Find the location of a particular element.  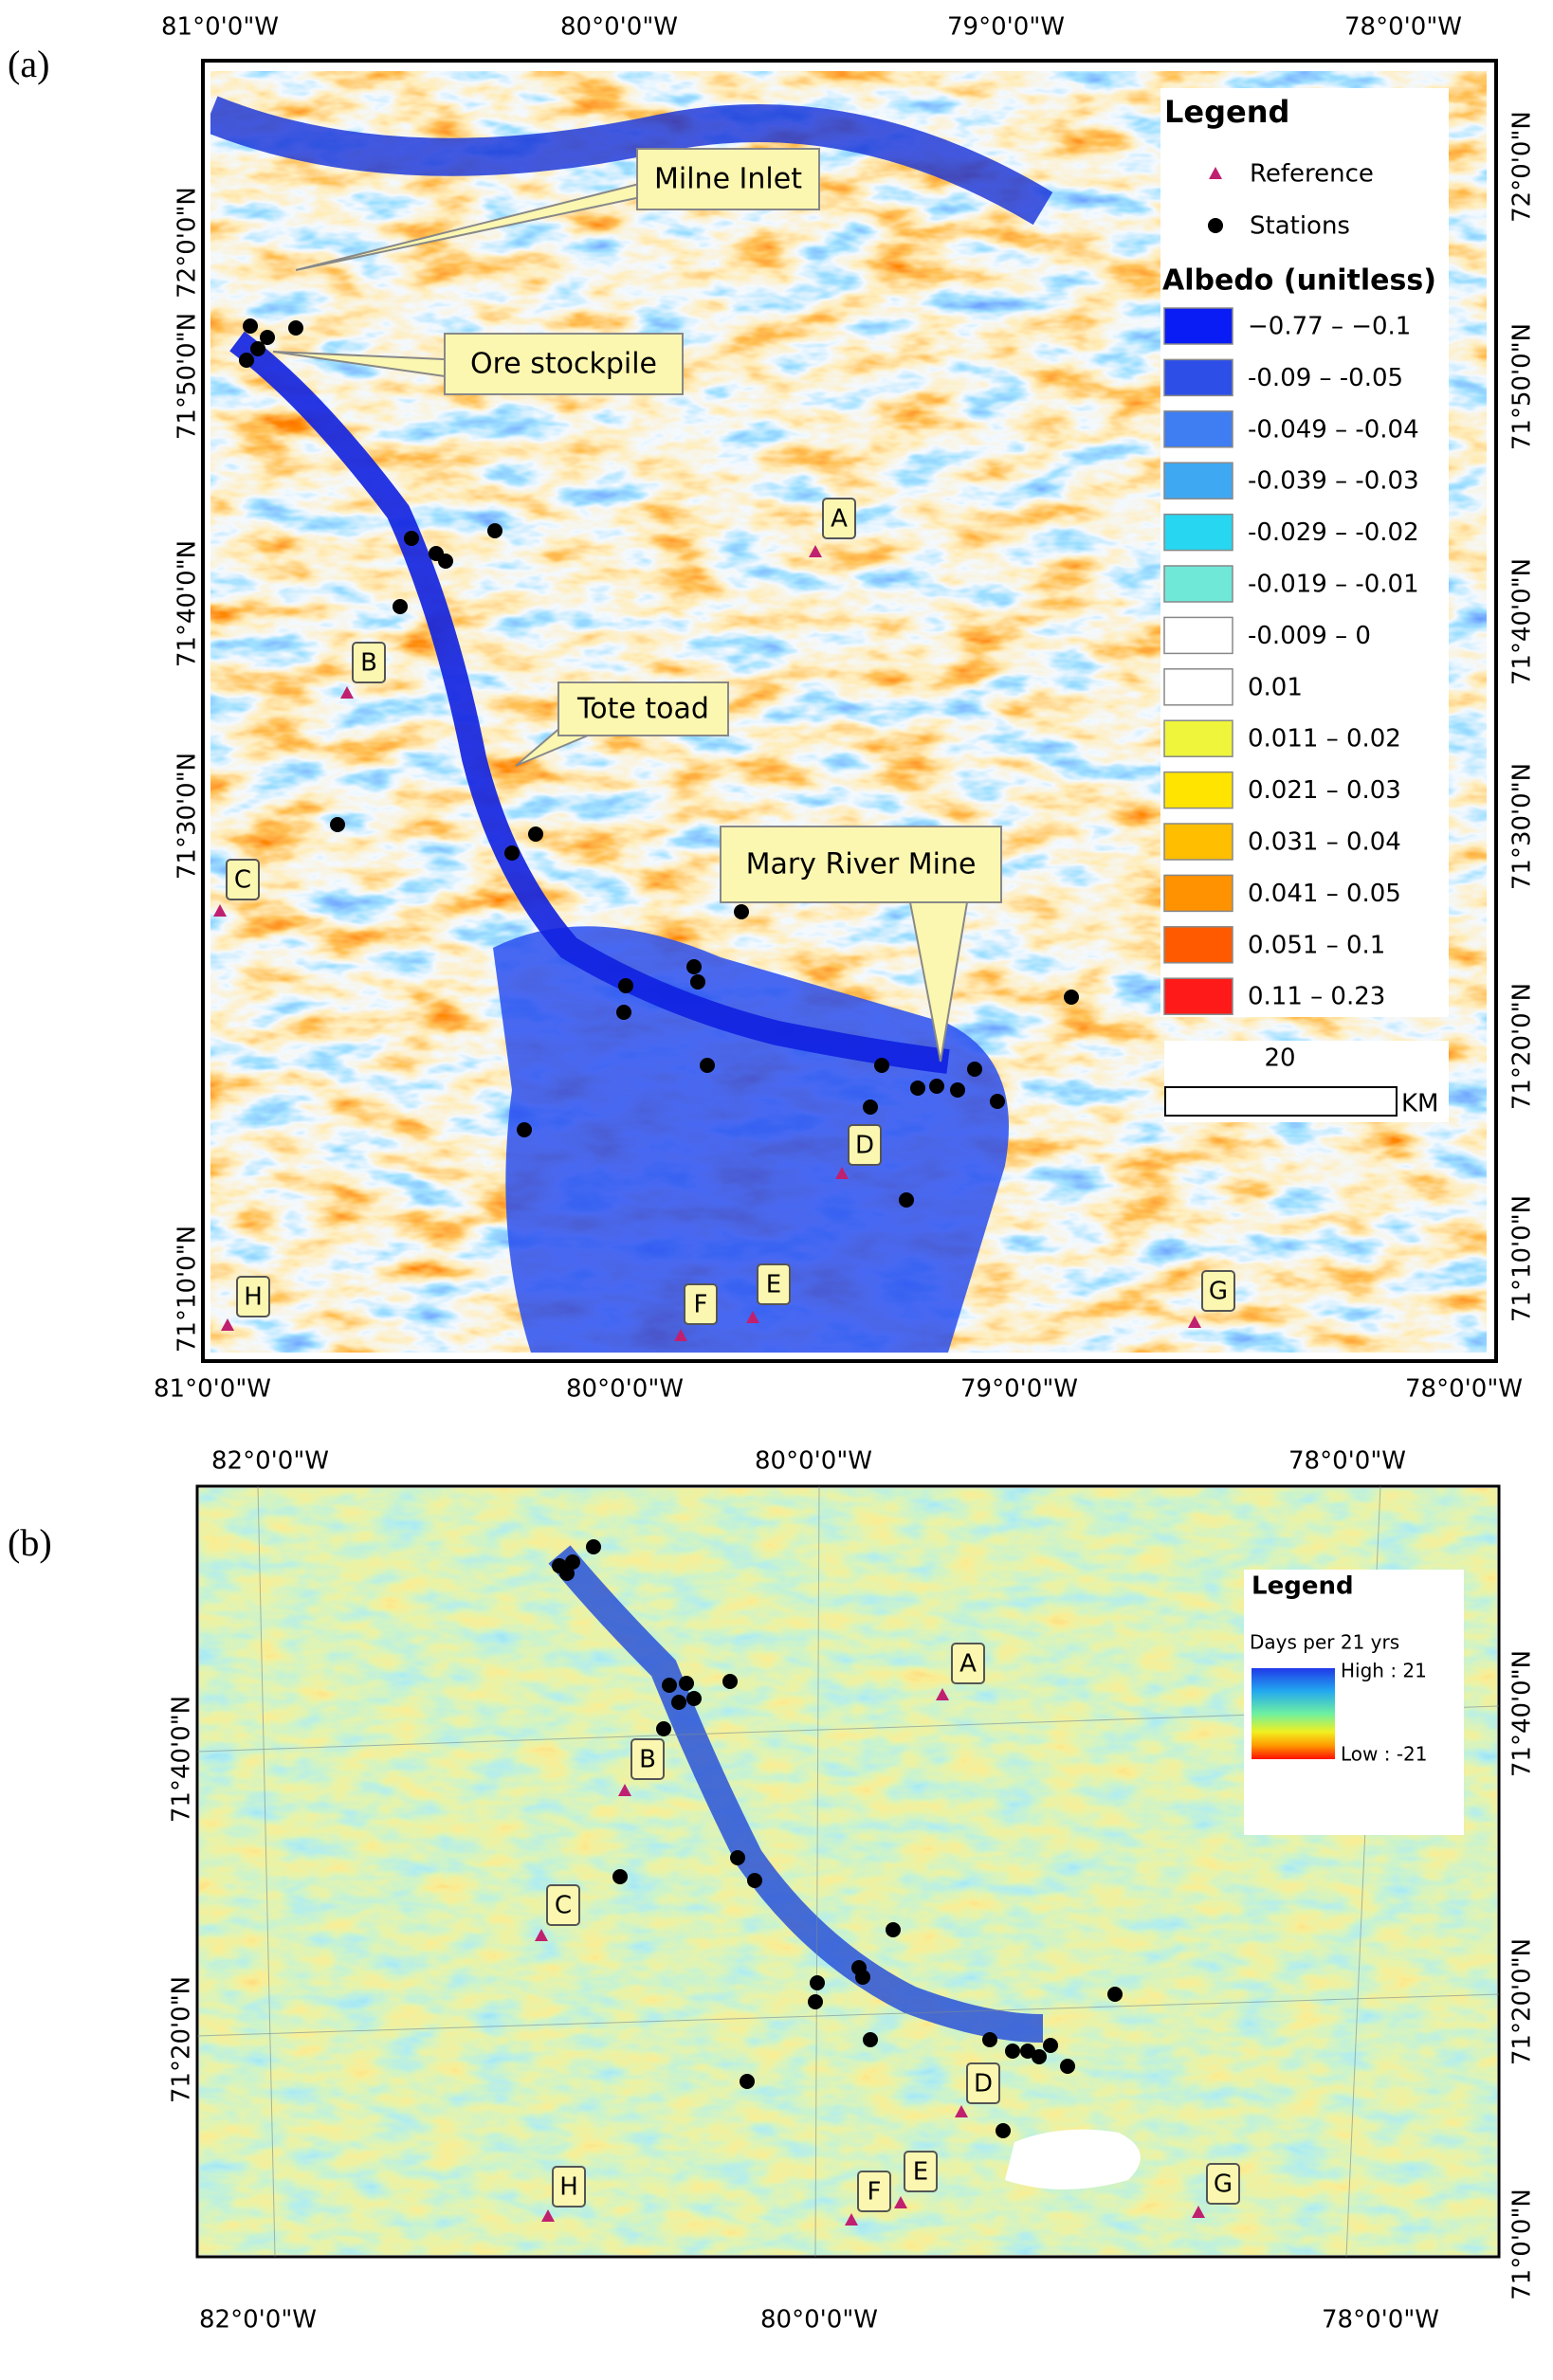

callout-label: Ore stockpile is located at coordinates (563, 365).